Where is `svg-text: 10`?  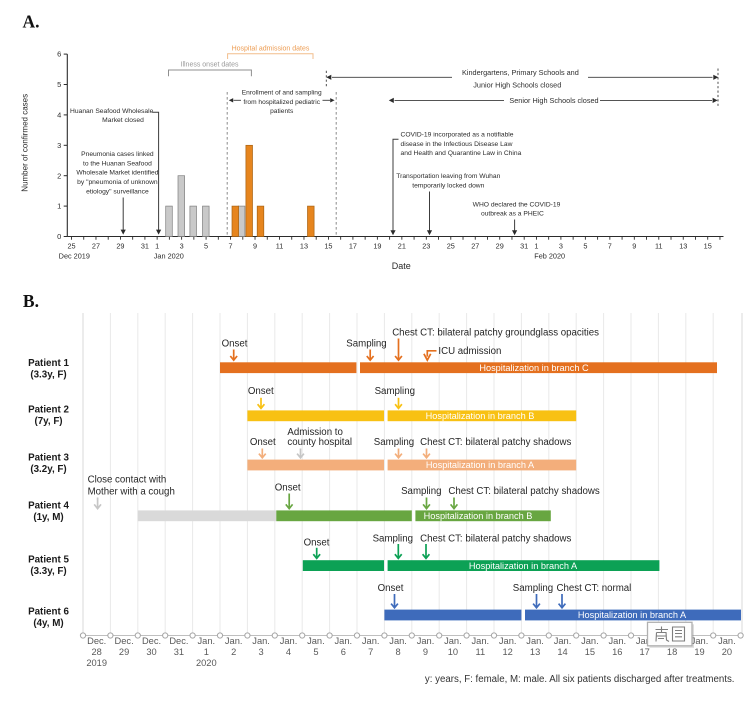 svg-text: 10 is located at coordinates (453, 652).